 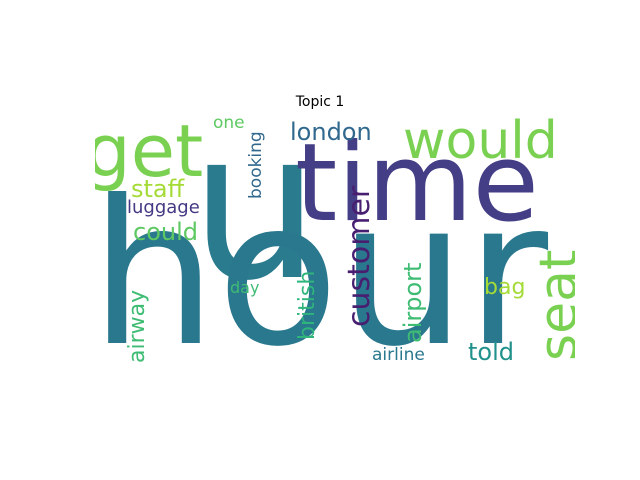 What do you see at coordinates (165, 232) in the screenshot?
I see `word-could: could` at bounding box center [165, 232].